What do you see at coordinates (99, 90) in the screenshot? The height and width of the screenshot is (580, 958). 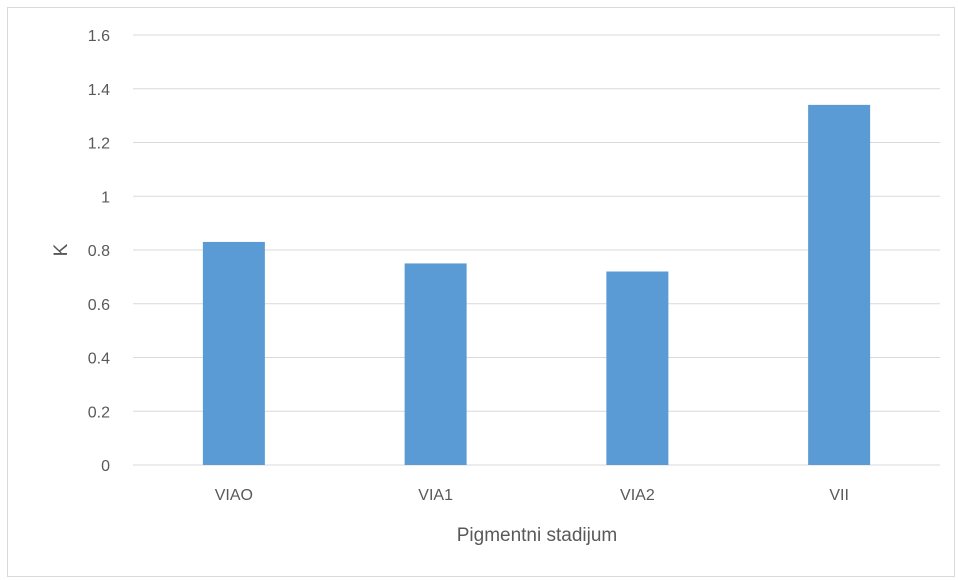 I see `y-tick-label: 1.4` at bounding box center [99, 90].